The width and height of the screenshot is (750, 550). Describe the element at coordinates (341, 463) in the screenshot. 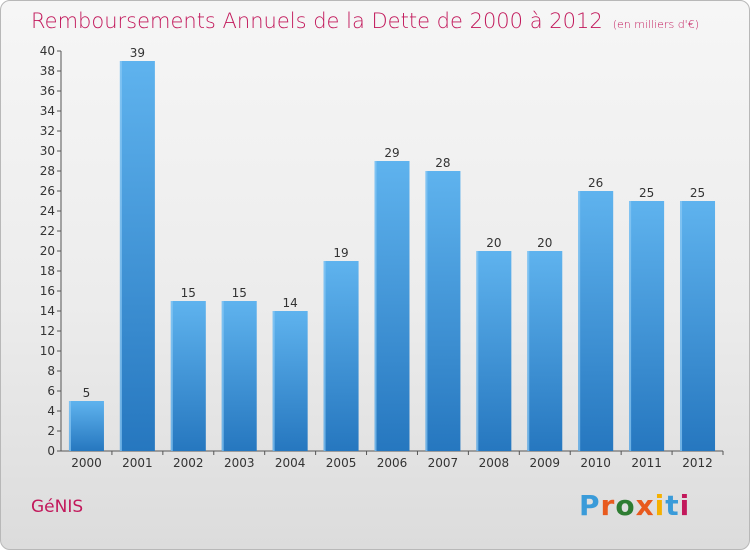

I see `x-tick-label: 2005` at that location.